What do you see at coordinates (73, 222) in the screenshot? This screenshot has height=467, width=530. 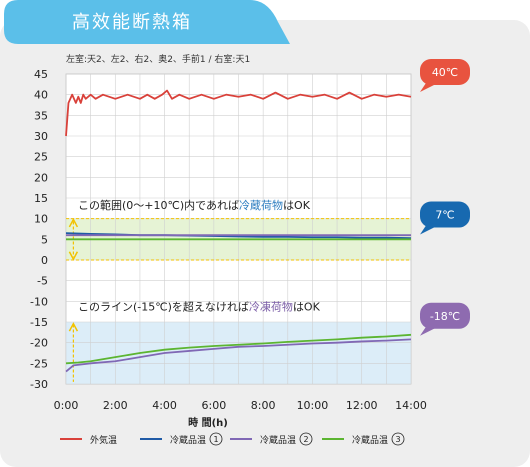 I see `arrow-up-head` at bounding box center [73, 222].